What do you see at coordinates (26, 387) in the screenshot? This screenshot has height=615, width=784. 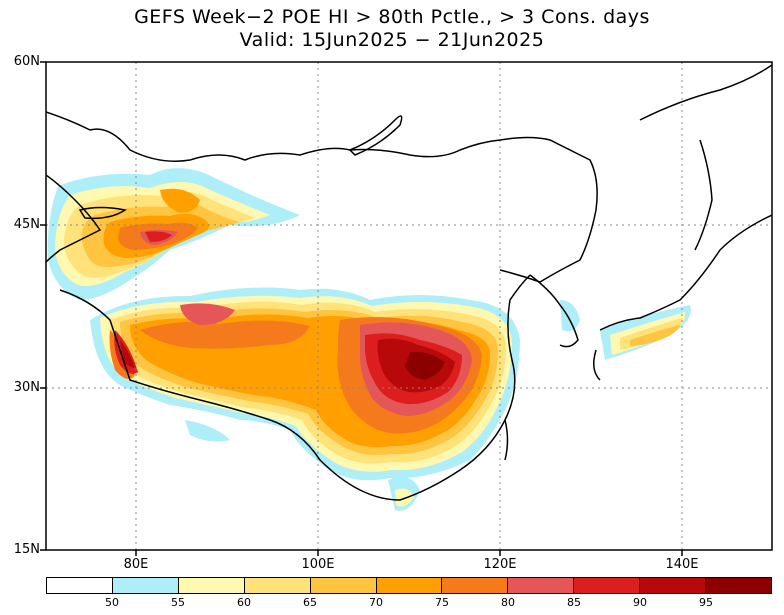 I see `lat-label-30n: 30N` at bounding box center [26, 387].